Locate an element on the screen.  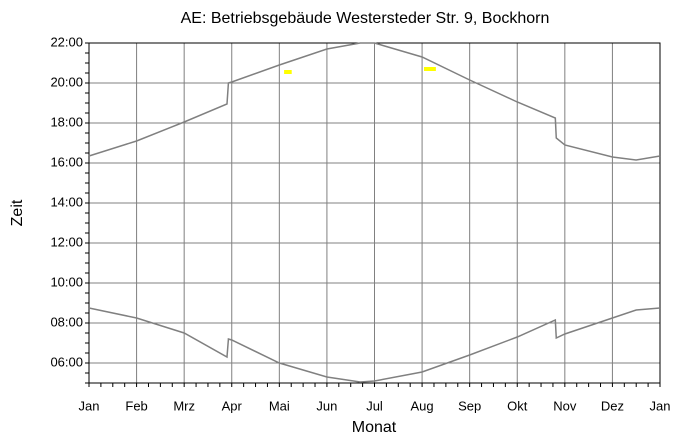
y-tick-label: 06:00 is located at coordinates (66, 361).